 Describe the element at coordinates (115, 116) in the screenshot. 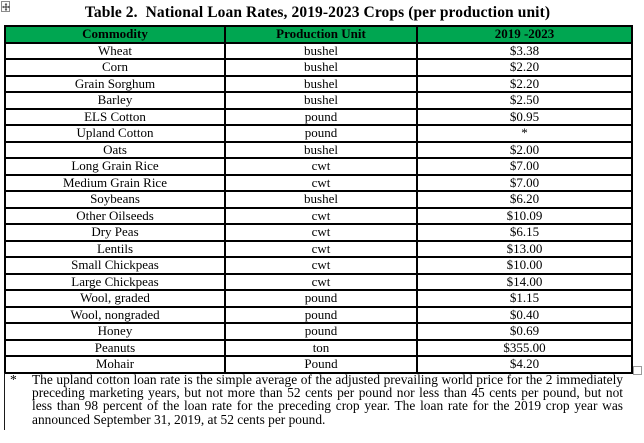

I see `commodity-cell: ELS Cotton` at that location.